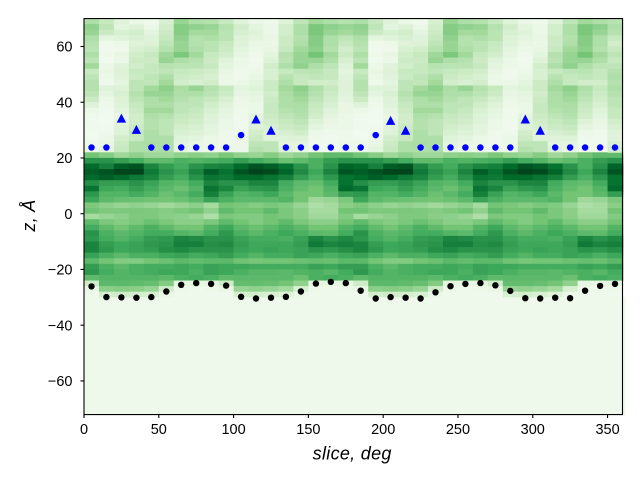  I want to click on svg-text: 250, so click(458, 430).